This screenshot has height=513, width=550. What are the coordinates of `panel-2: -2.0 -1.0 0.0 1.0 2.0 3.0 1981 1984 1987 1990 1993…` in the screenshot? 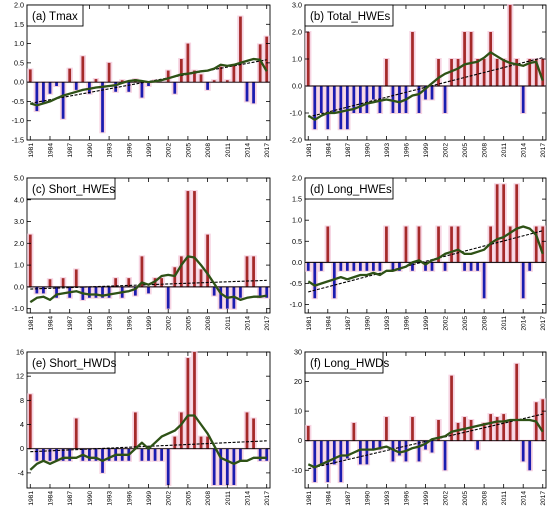 It's located at (419, 79).